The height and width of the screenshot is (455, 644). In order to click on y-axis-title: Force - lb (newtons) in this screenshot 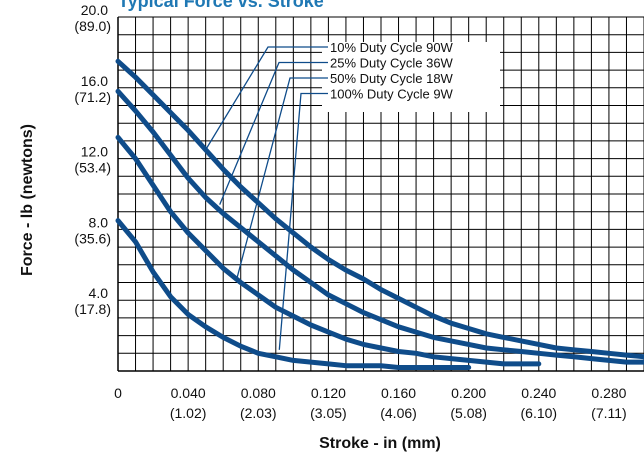, I will do `click(27, 200)`.